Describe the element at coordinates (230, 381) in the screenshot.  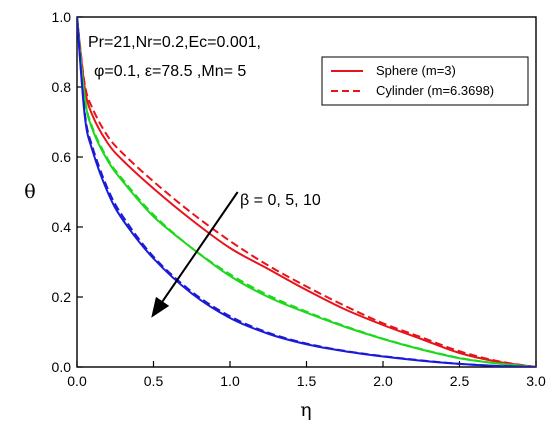
I see `x-tick-label: 1.0` at that location.